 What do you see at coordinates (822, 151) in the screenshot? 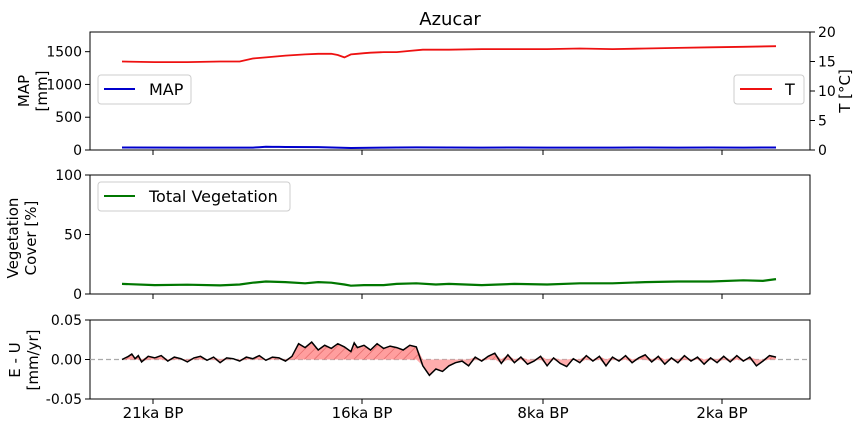
I see `temperature-axis-tick-label: 0` at bounding box center [822, 151].